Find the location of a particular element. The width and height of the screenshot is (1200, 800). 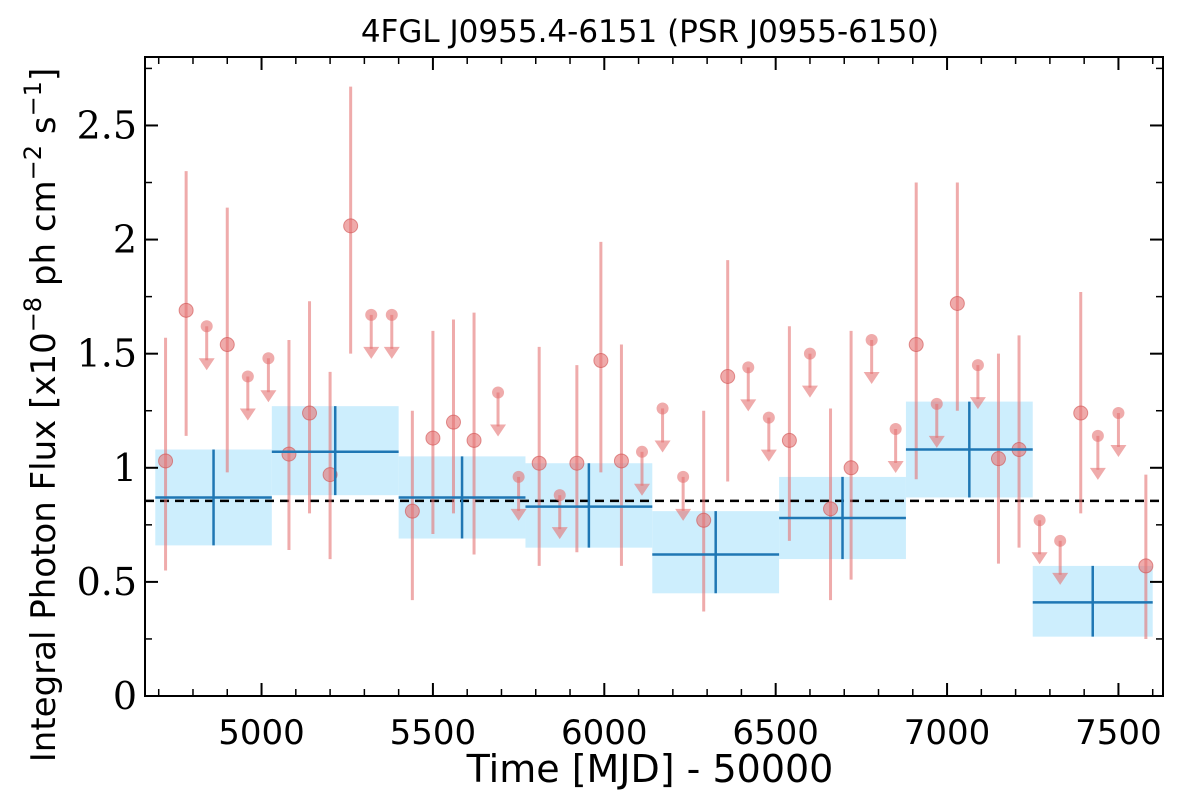

y-axis-label: Integral Photon Flux [x10−8 ph cm−2 s−1] is located at coordinates (41, 415).